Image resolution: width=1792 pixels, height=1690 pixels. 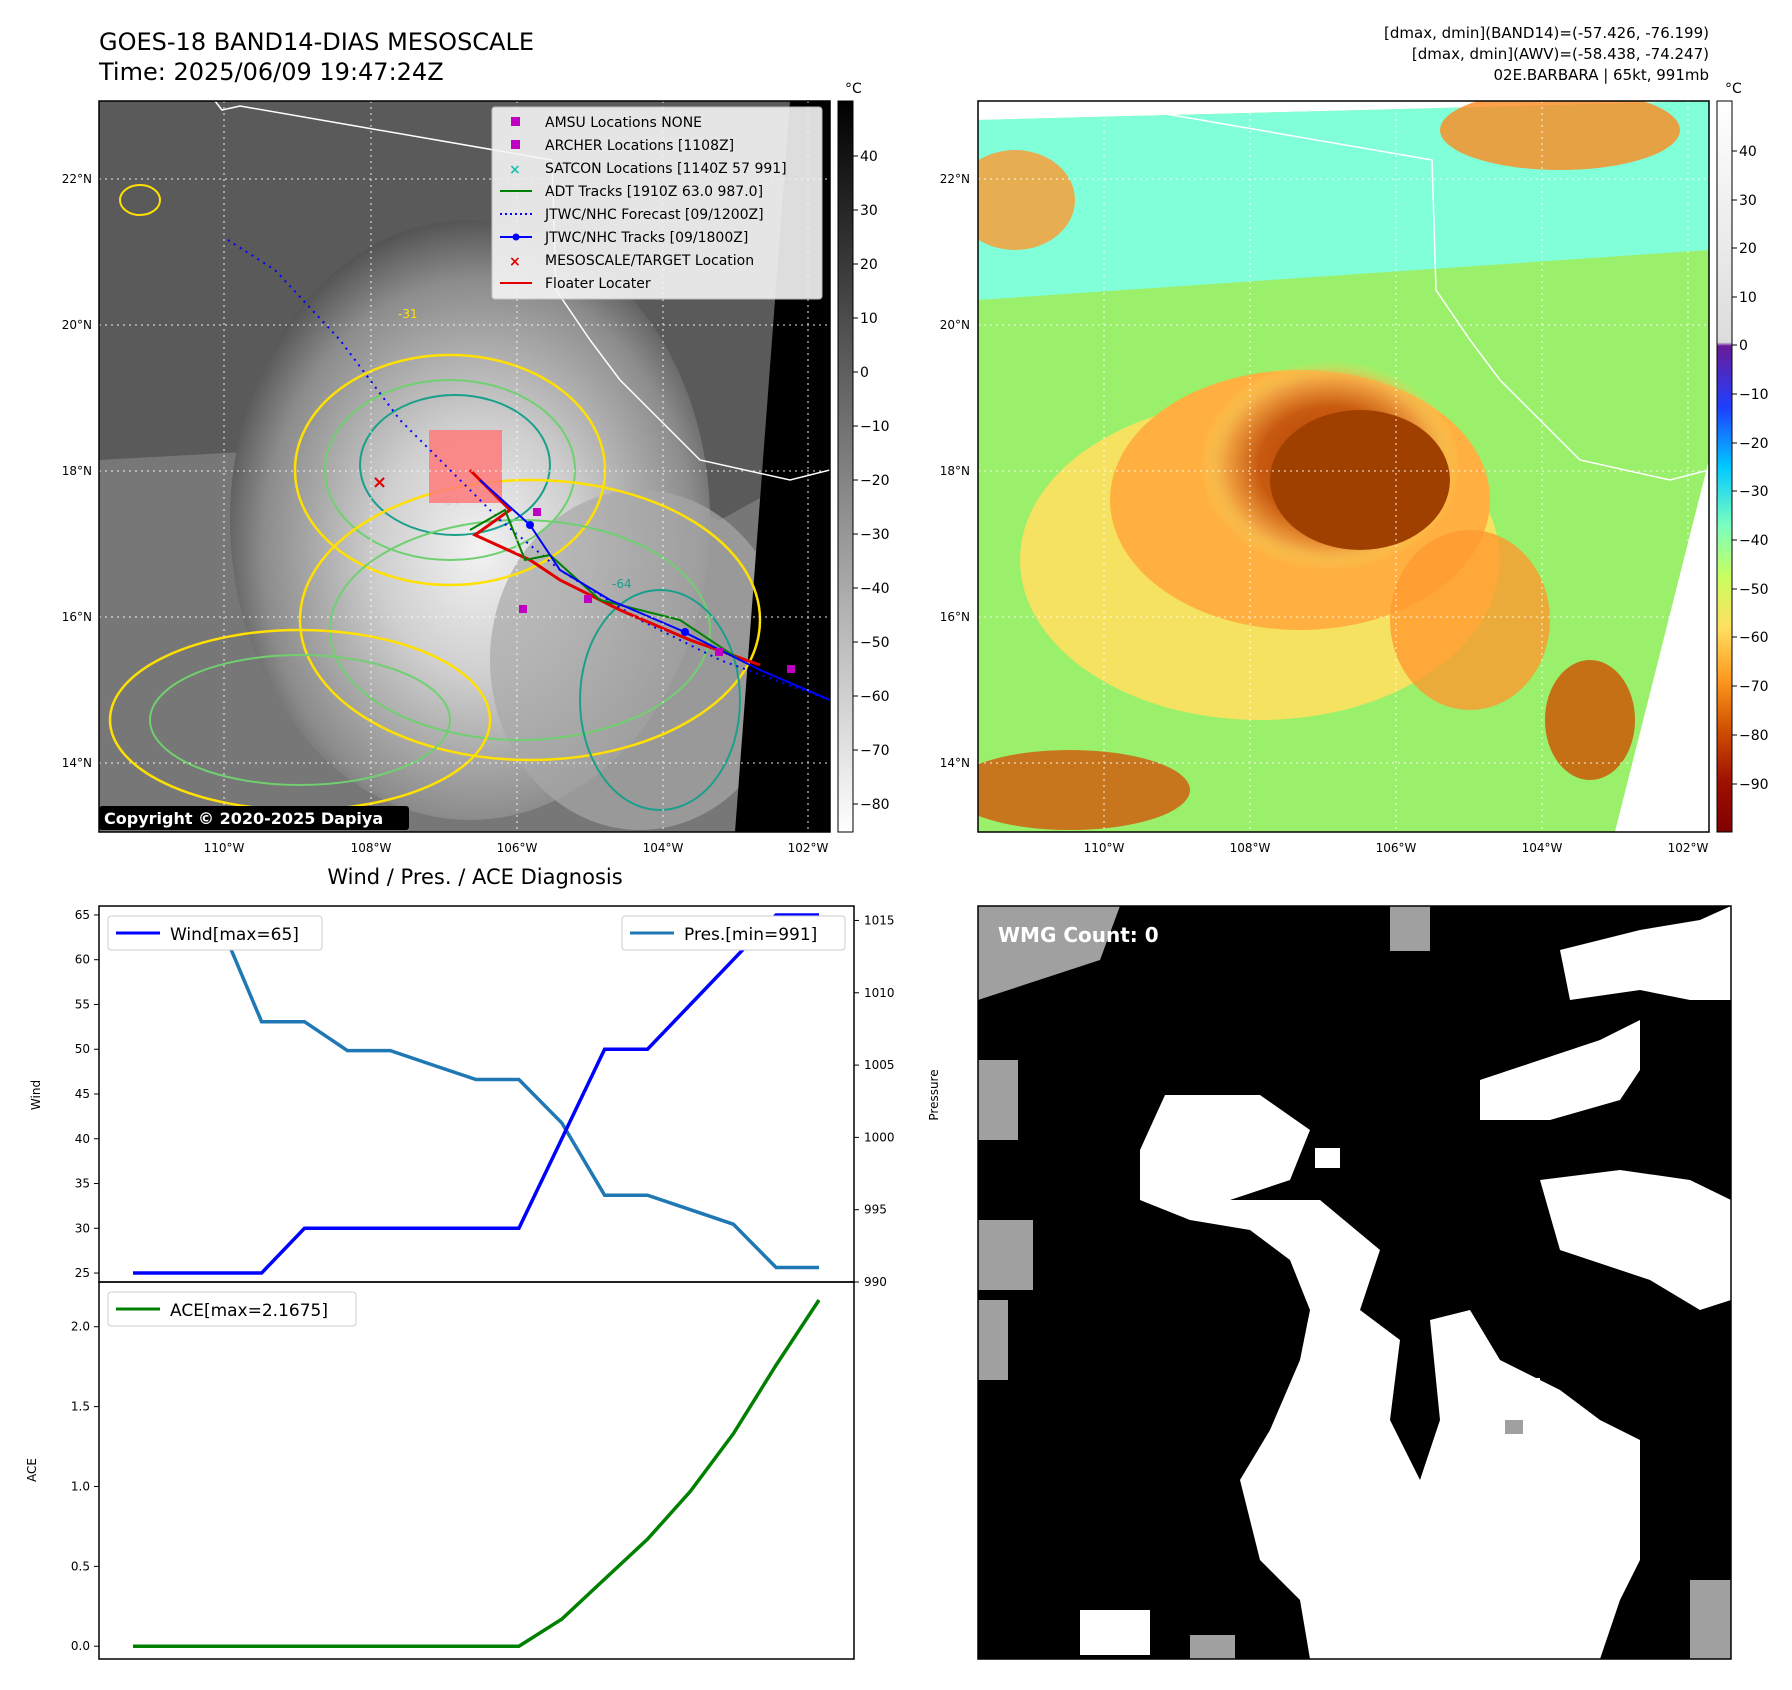 What do you see at coordinates (875, 697) in the screenshot?
I see `colorbar-gray-tick: −60` at bounding box center [875, 697].